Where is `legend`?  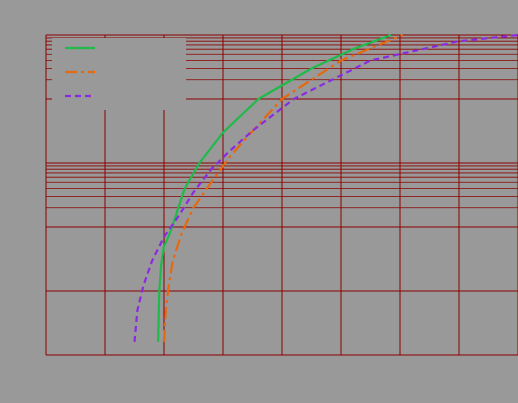
legend is located at coordinates (119, 74).